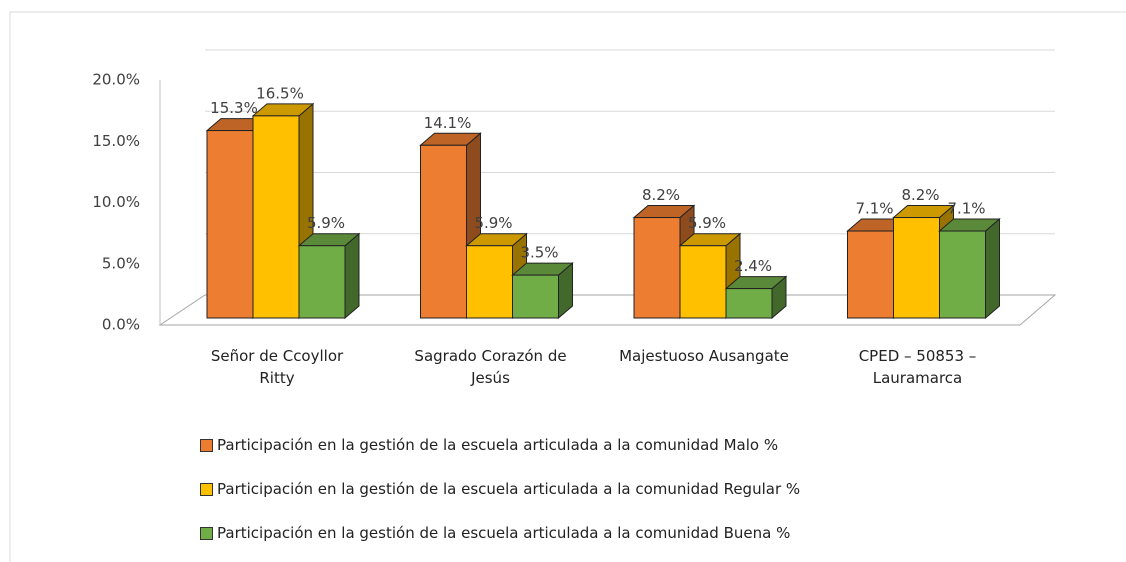 This screenshot has width=1126, height=562. I want to click on data-label: 16.5%, so click(280, 93).